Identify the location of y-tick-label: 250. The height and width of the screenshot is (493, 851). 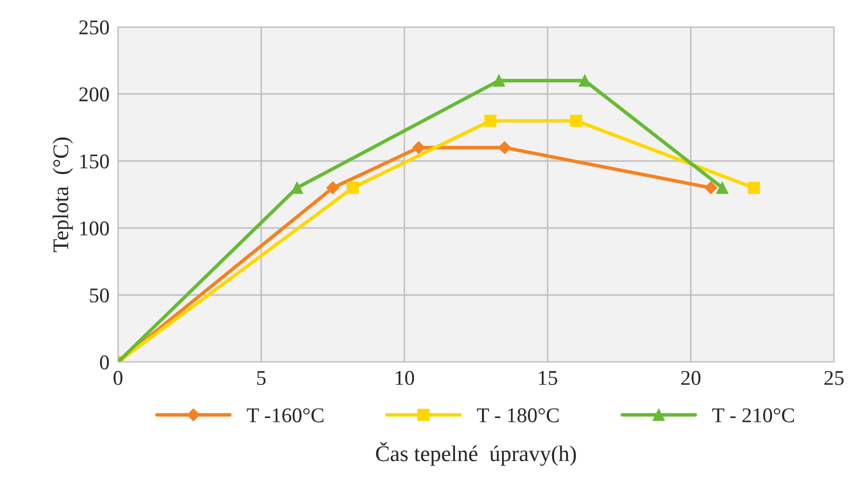
(94, 27).